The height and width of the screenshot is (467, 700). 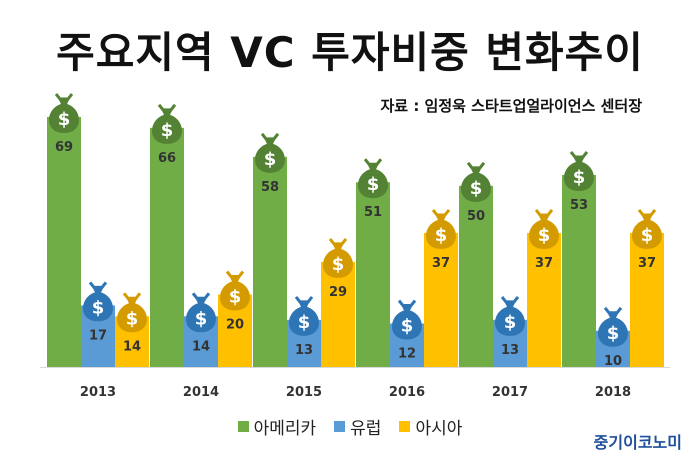 What do you see at coordinates (373, 274) in the screenshot?
I see `bar-americas-2016` at bounding box center [373, 274].